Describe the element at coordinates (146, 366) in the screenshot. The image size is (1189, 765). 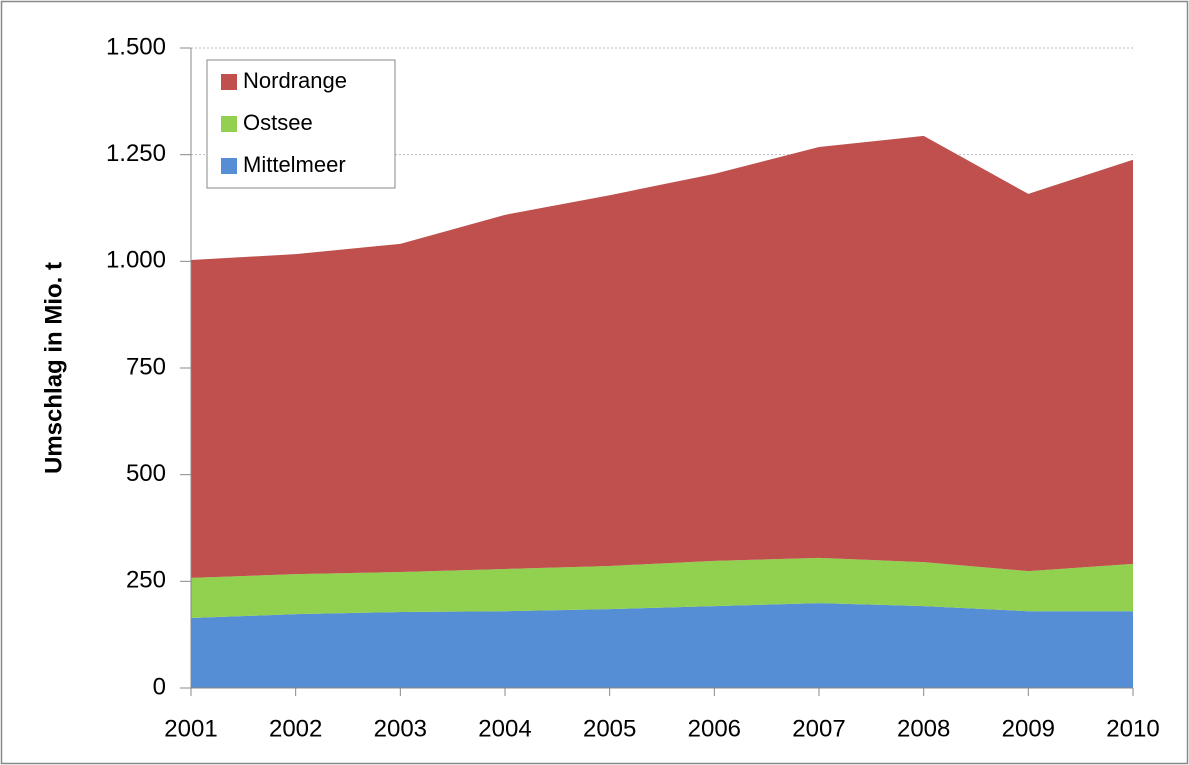
I see `y-tick-label: 750` at that location.